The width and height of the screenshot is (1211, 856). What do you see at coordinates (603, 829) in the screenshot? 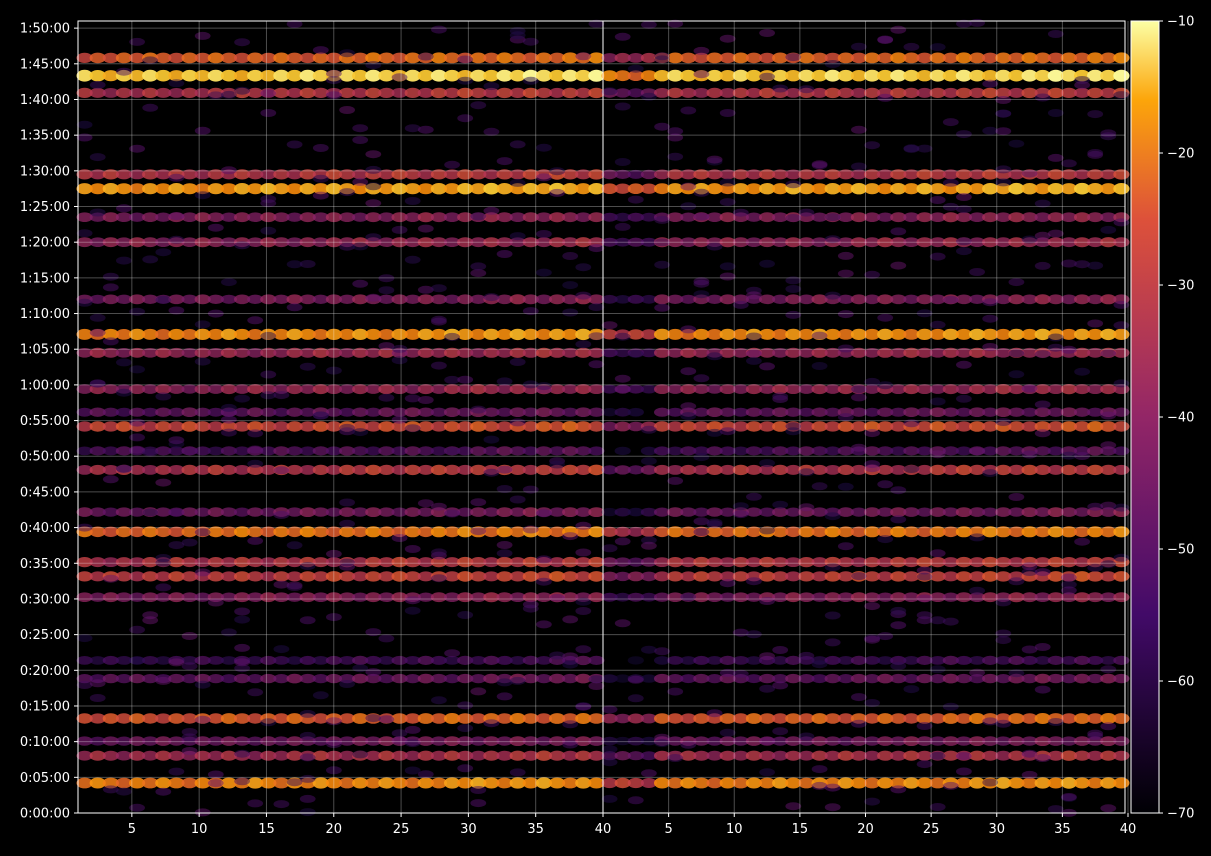
I see `x-tick-label: 40` at bounding box center [603, 829].